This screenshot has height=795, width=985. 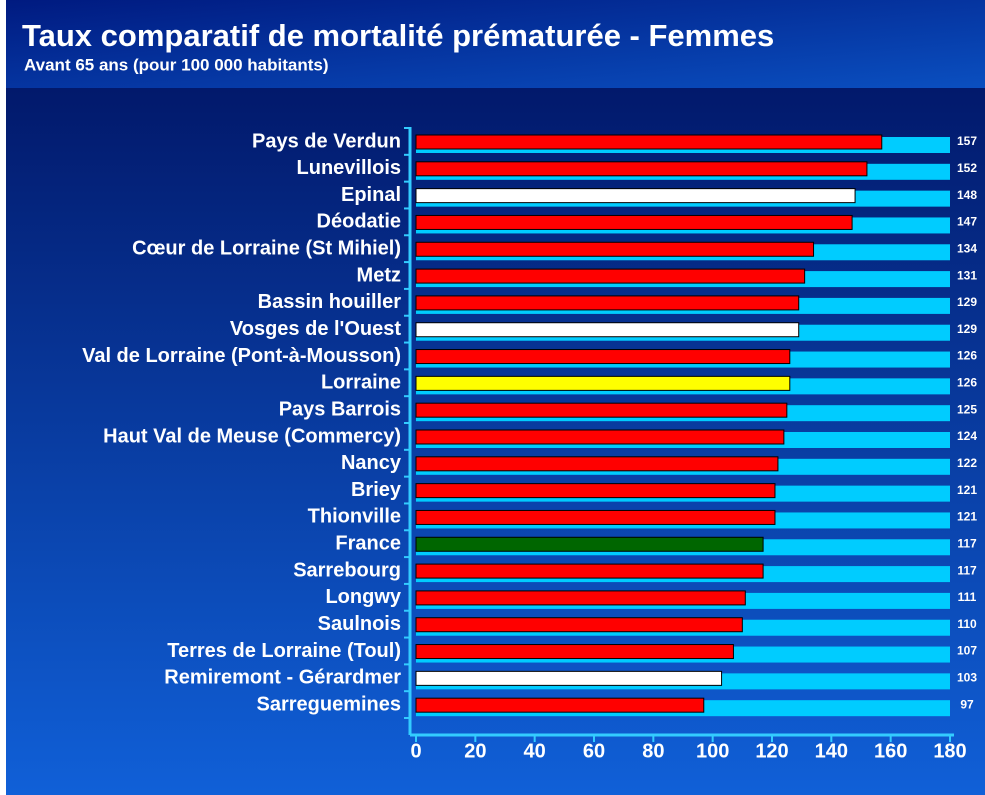 What do you see at coordinates (712, 751) in the screenshot?
I see `x-tick-label: 100` at bounding box center [712, 751].